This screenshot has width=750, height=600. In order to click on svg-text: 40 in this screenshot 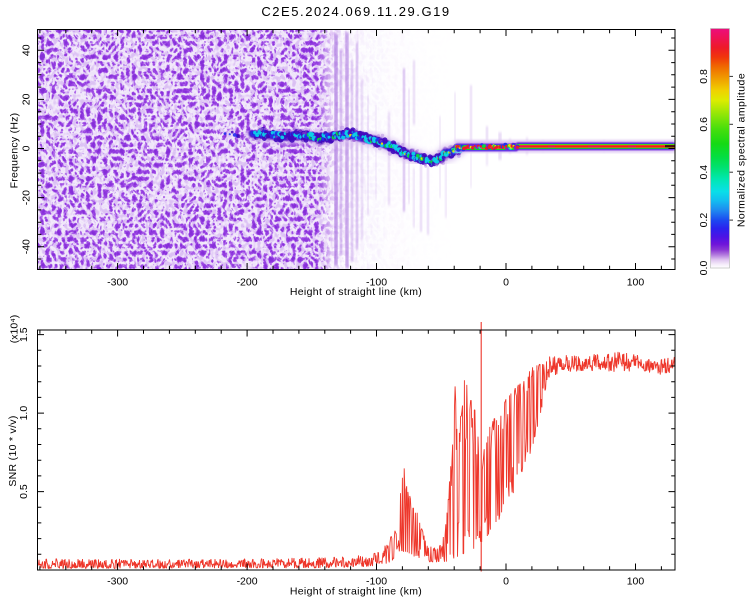, I will do `click(27, 50)`.